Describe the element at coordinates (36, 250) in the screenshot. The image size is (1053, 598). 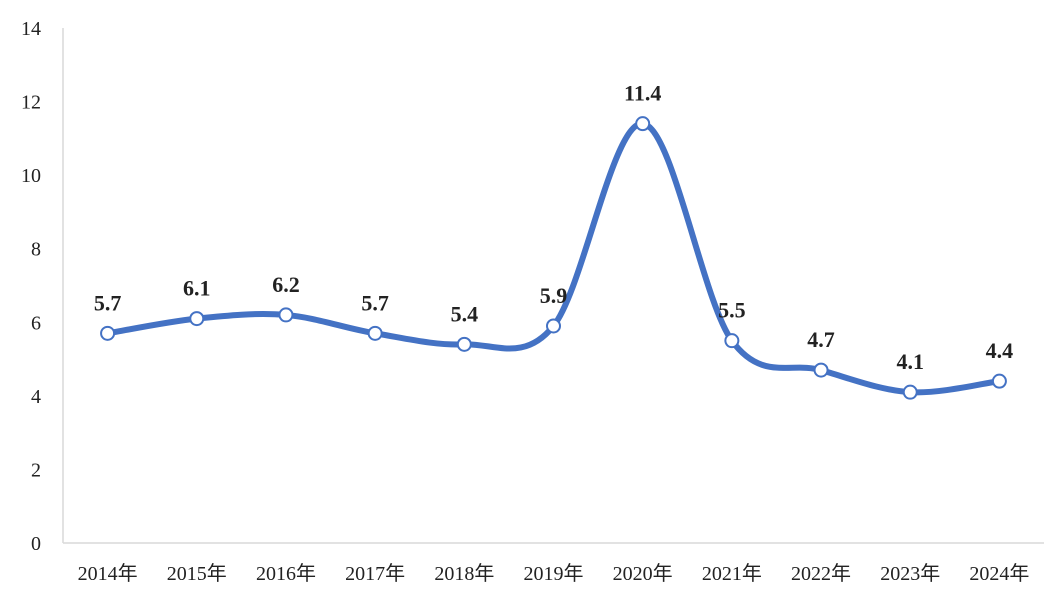
I see `y-tick-label: 8` at that location.